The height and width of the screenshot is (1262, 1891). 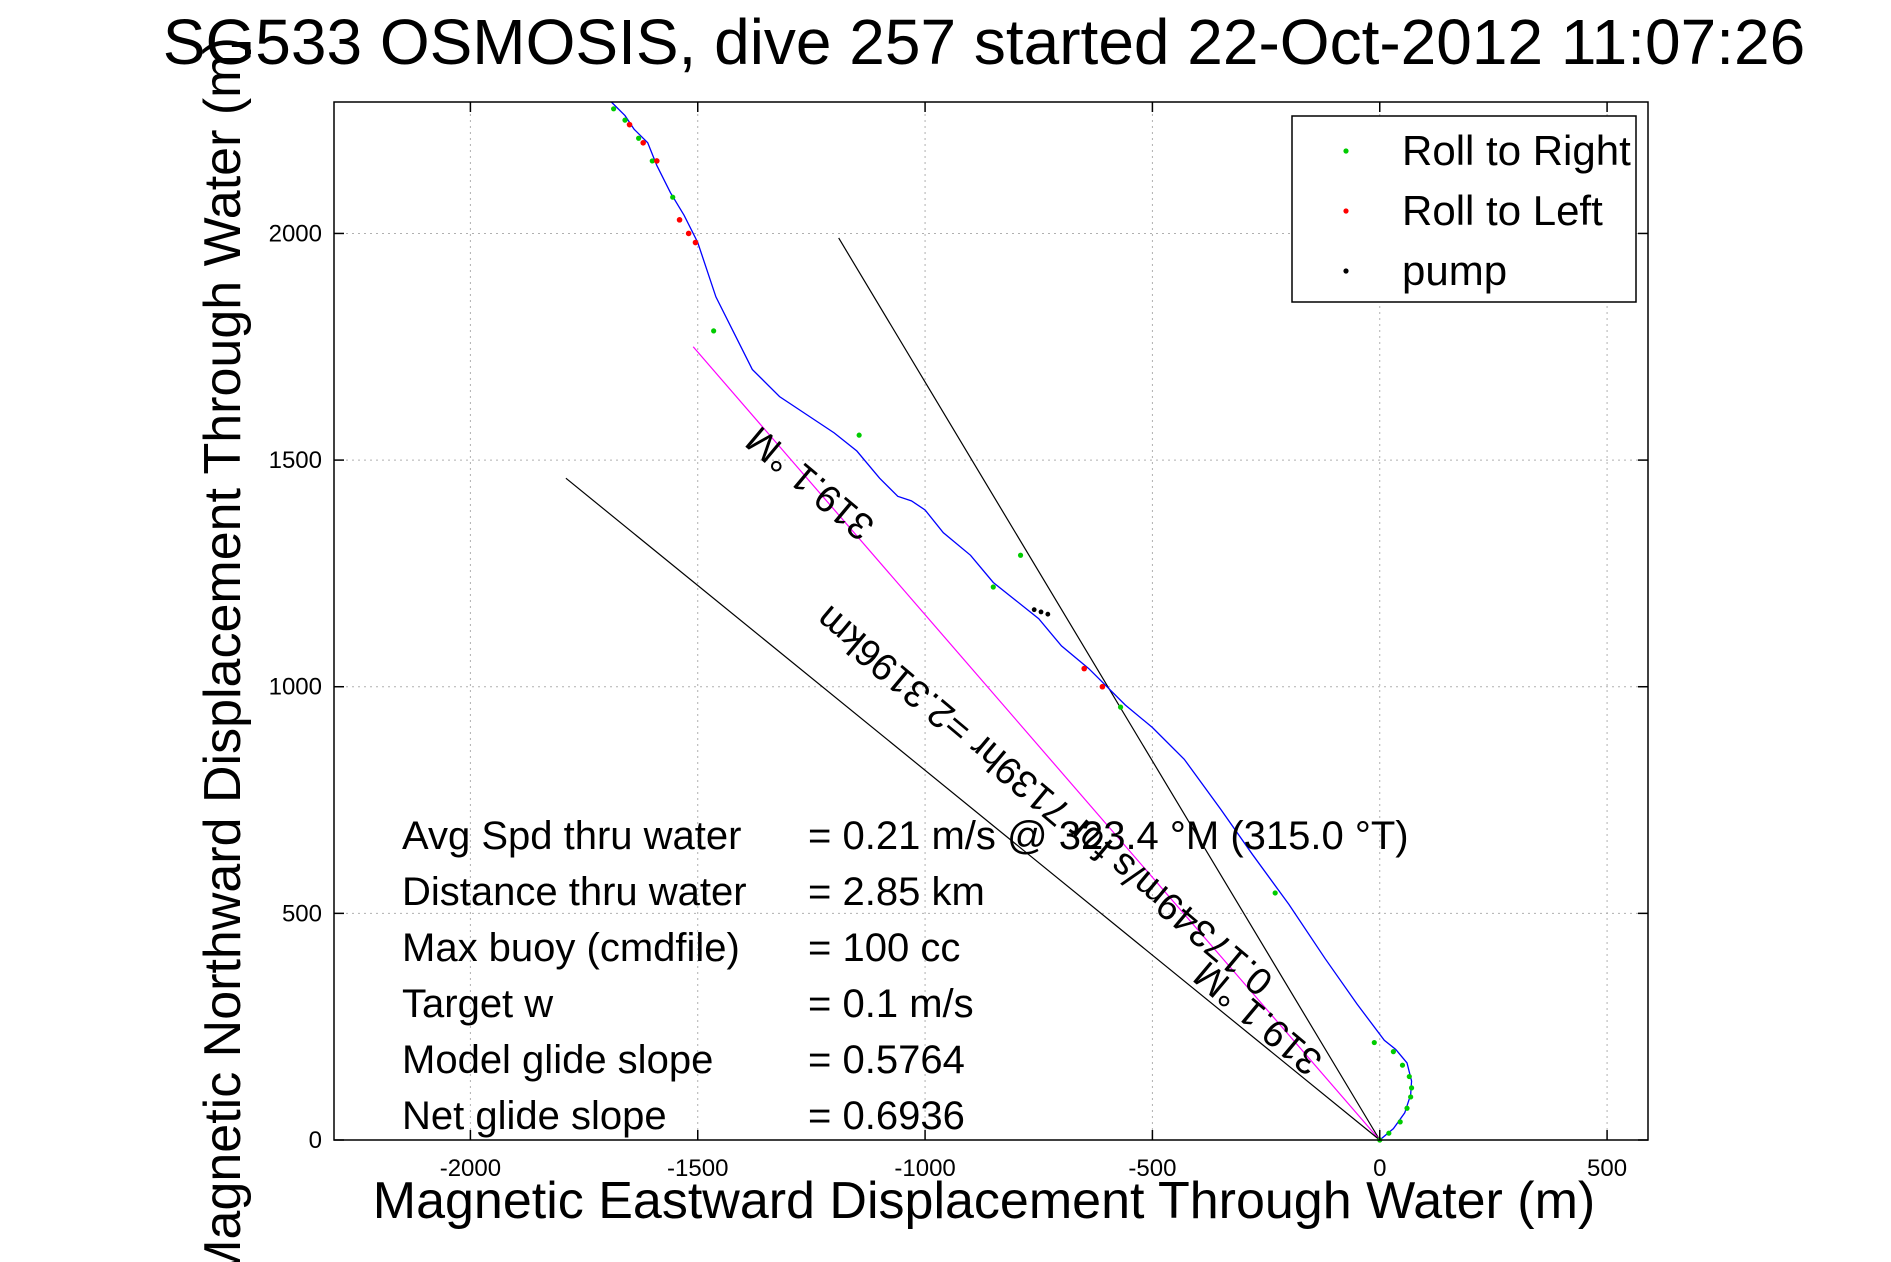 What do you see at coordinates (884, 948) in the screenshot?
I see `stats-value: = 100 cc` at bounding box center [884, 948].